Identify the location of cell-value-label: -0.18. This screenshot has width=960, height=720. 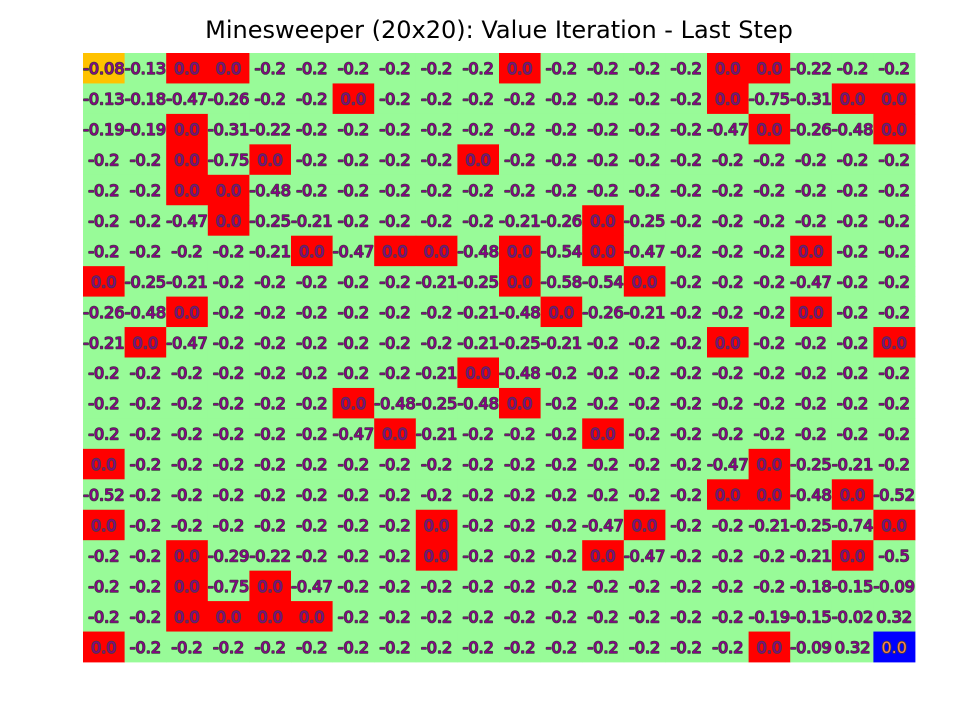
(810, 586).